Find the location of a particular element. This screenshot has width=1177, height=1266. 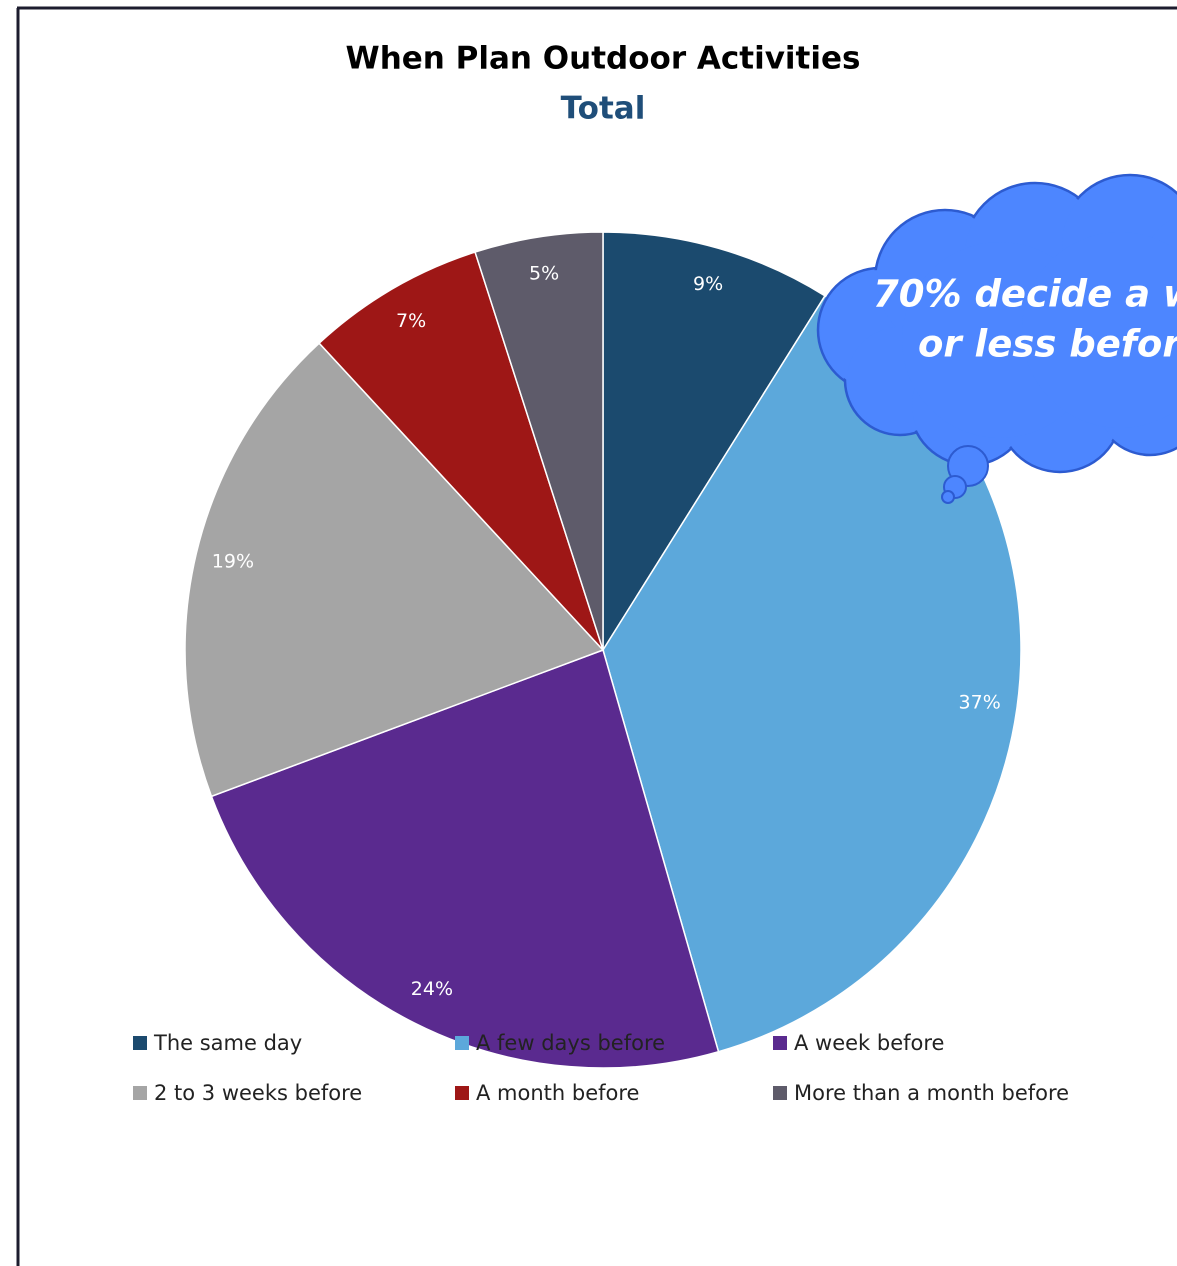

annotation: or less before is located at coordinates (1047, 344).